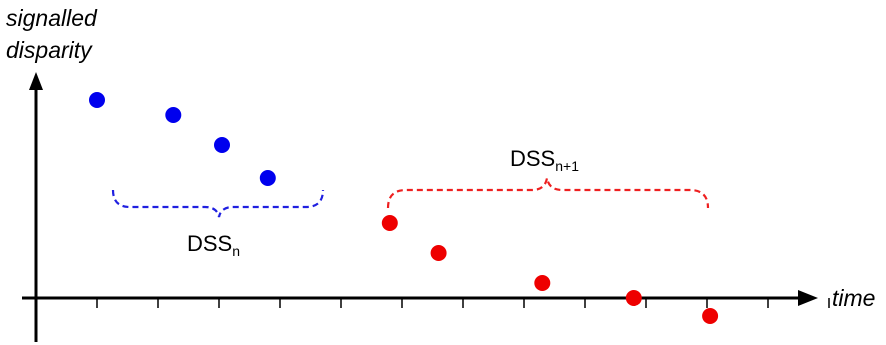 This screenshot has height=345, width=886. I want to click on x-axis-arrowhead, so click(808, 298).